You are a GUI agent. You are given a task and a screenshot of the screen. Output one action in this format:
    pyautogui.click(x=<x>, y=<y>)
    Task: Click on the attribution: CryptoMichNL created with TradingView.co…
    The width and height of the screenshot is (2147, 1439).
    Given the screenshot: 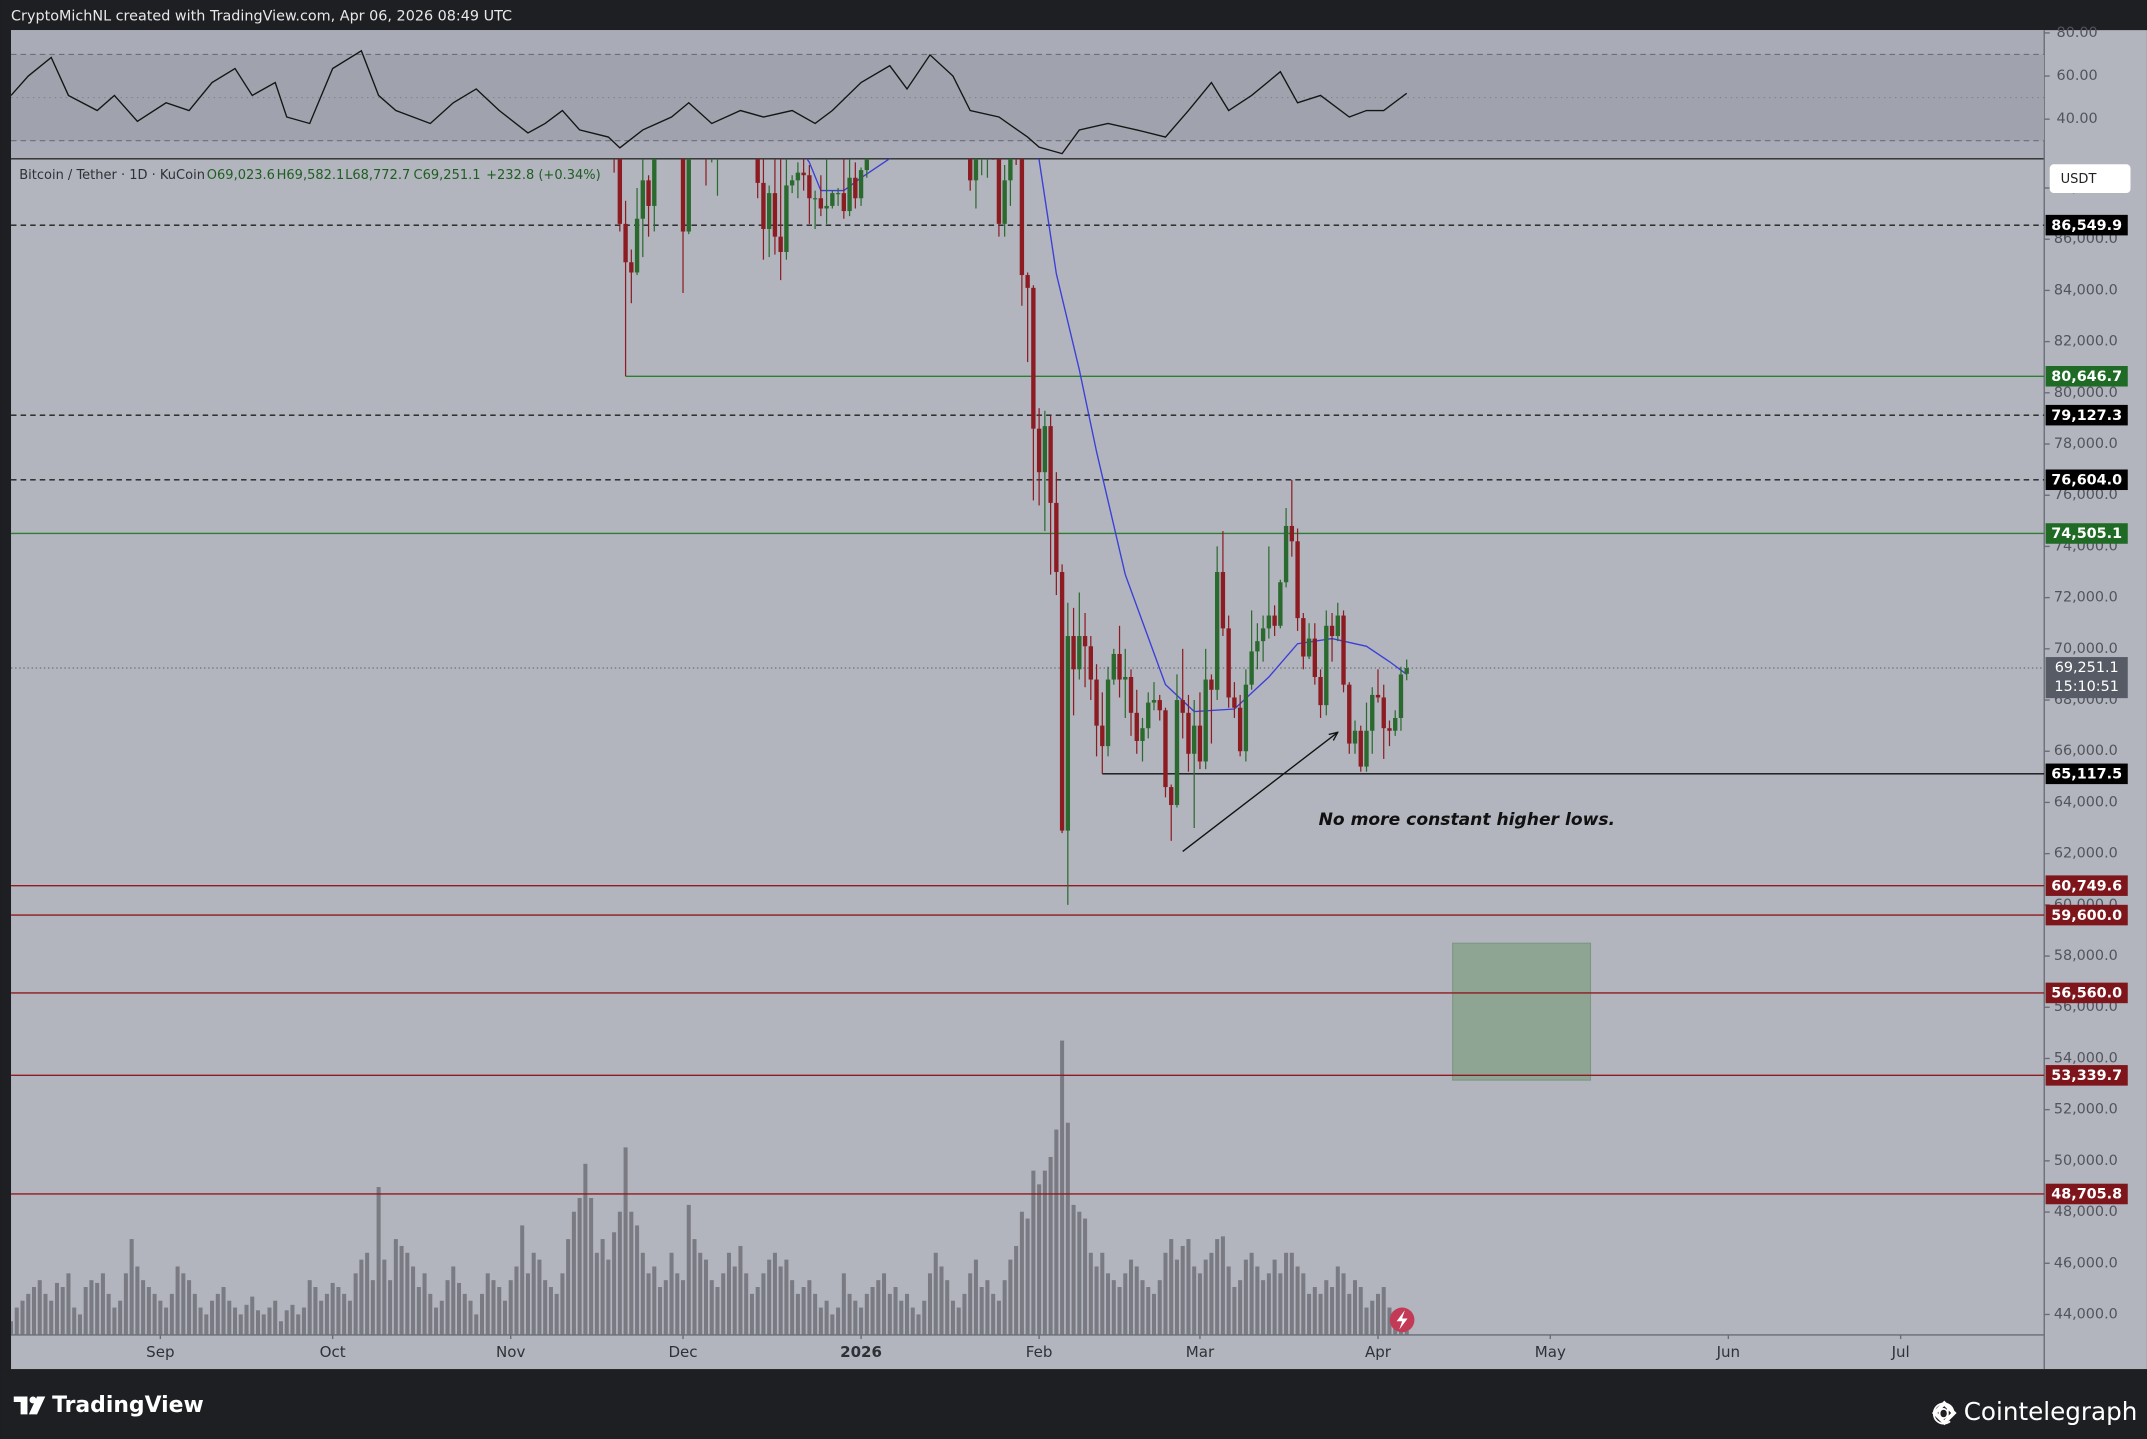 What is the action you would take?
    pyautogui.click(x=261, y=16)
    